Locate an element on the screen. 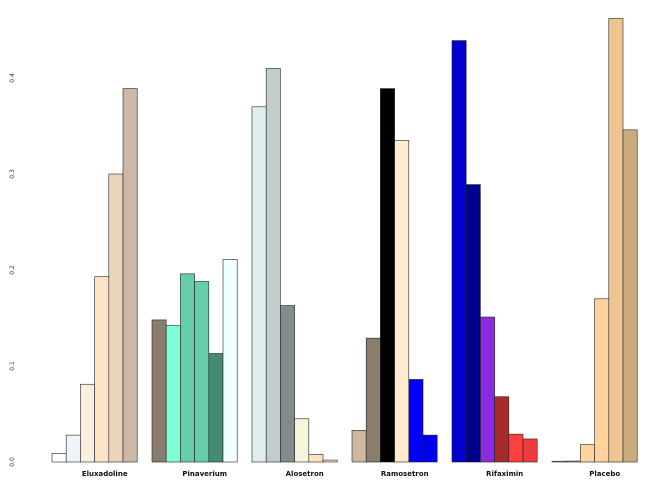 This screenshot has width=657, height=493. y-axis: 0.0 0.1 0.2 0.3 0.4 is located at coordinates (12, 270).